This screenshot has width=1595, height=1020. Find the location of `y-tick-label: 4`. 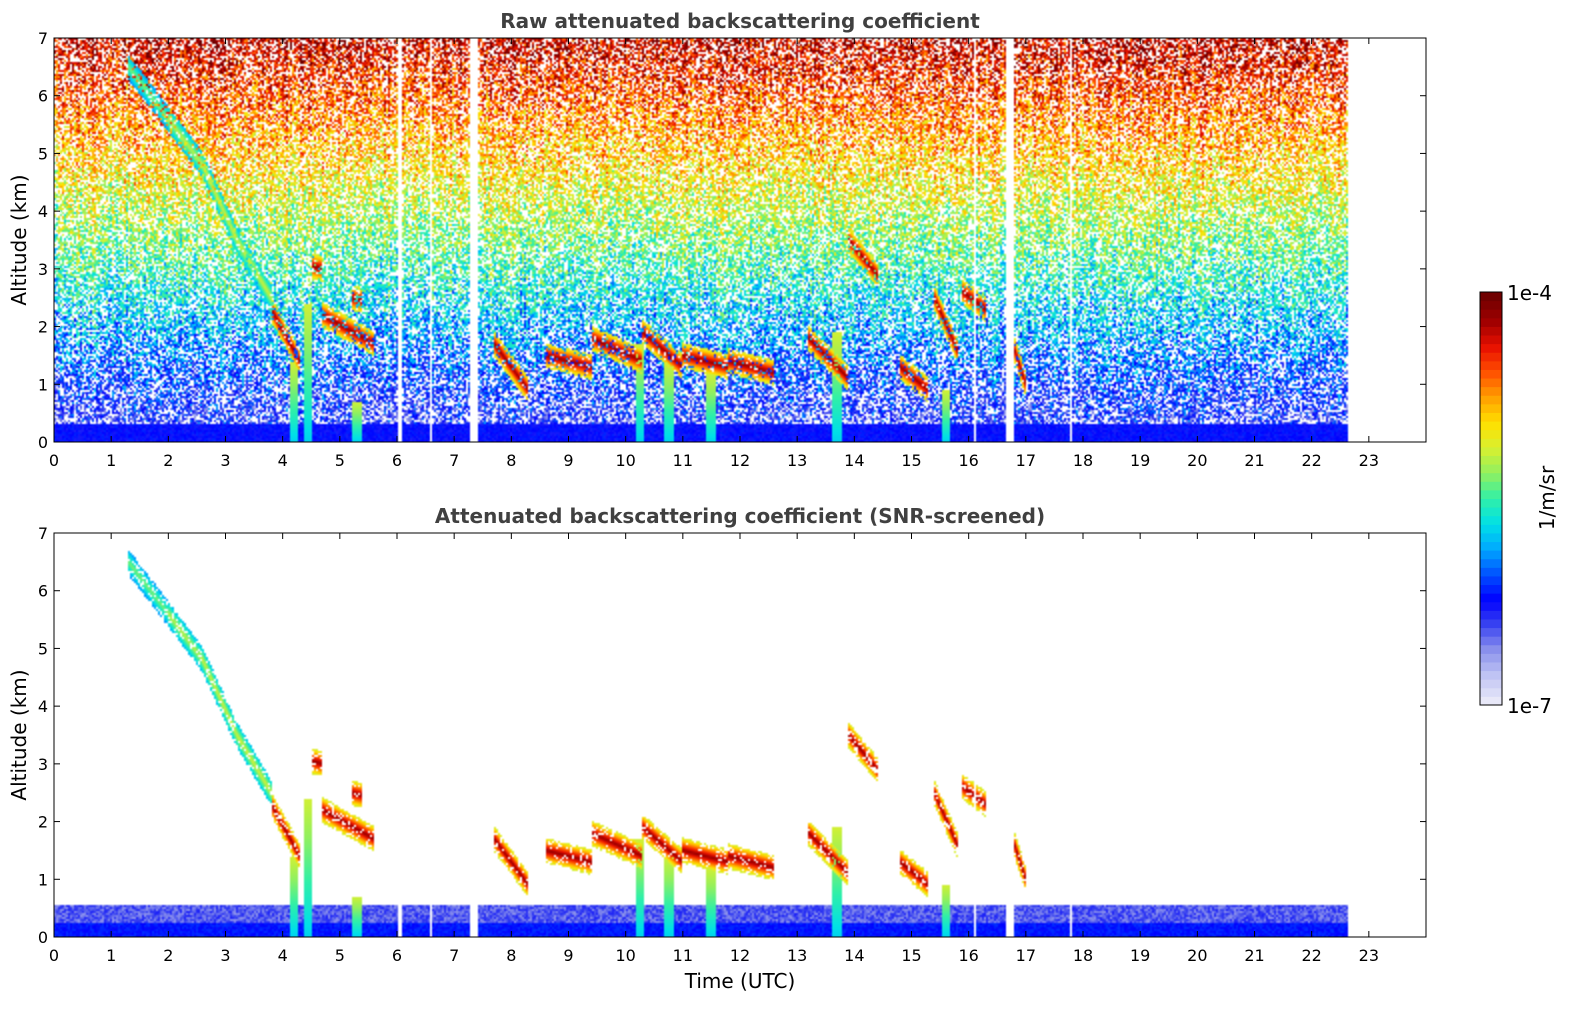

y-tick-label: 4 is located at coordinates (43, 706).